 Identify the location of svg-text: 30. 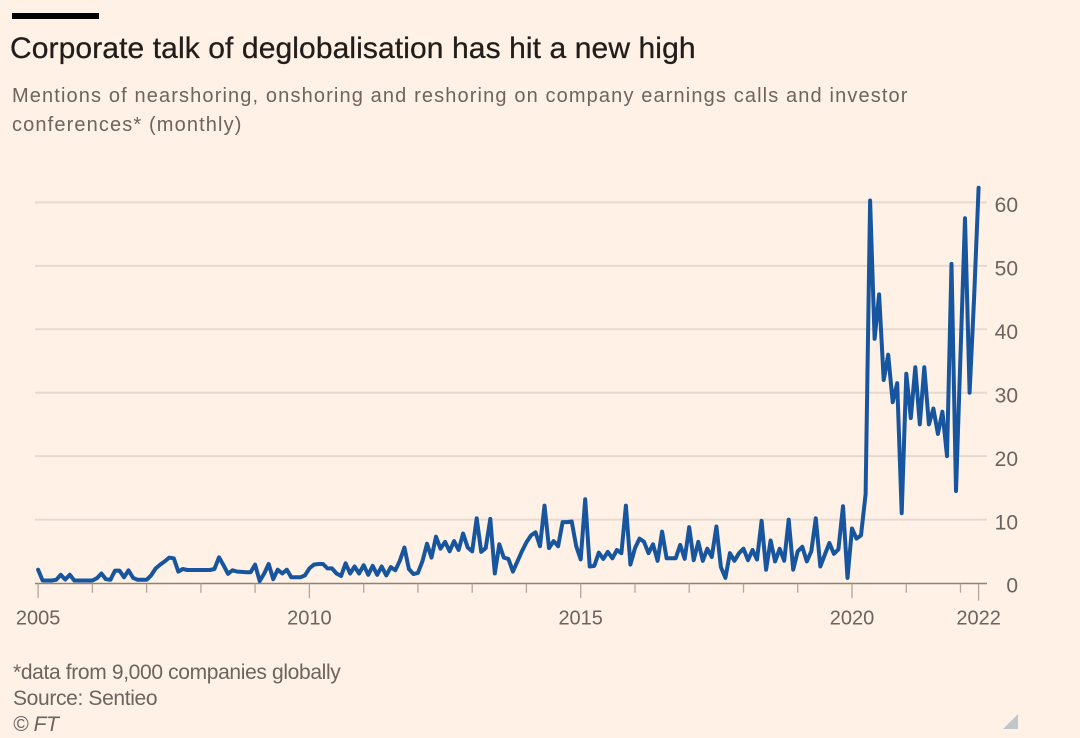
(1006, 395).